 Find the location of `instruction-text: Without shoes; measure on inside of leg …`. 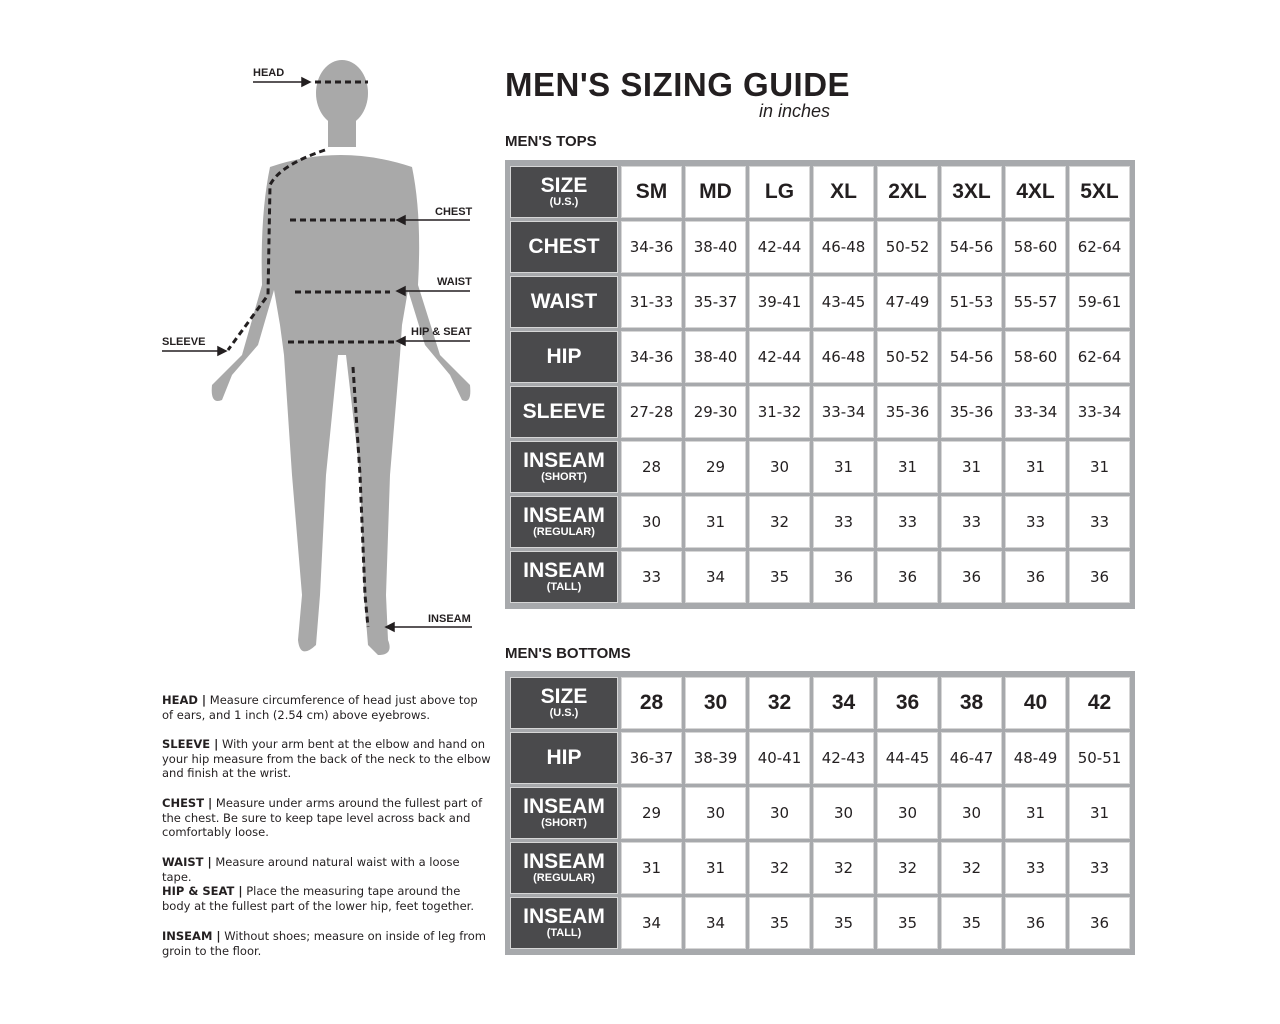

instruction-text: Without shoes; measure on inside of leg … is located at coordinates (324, 943).